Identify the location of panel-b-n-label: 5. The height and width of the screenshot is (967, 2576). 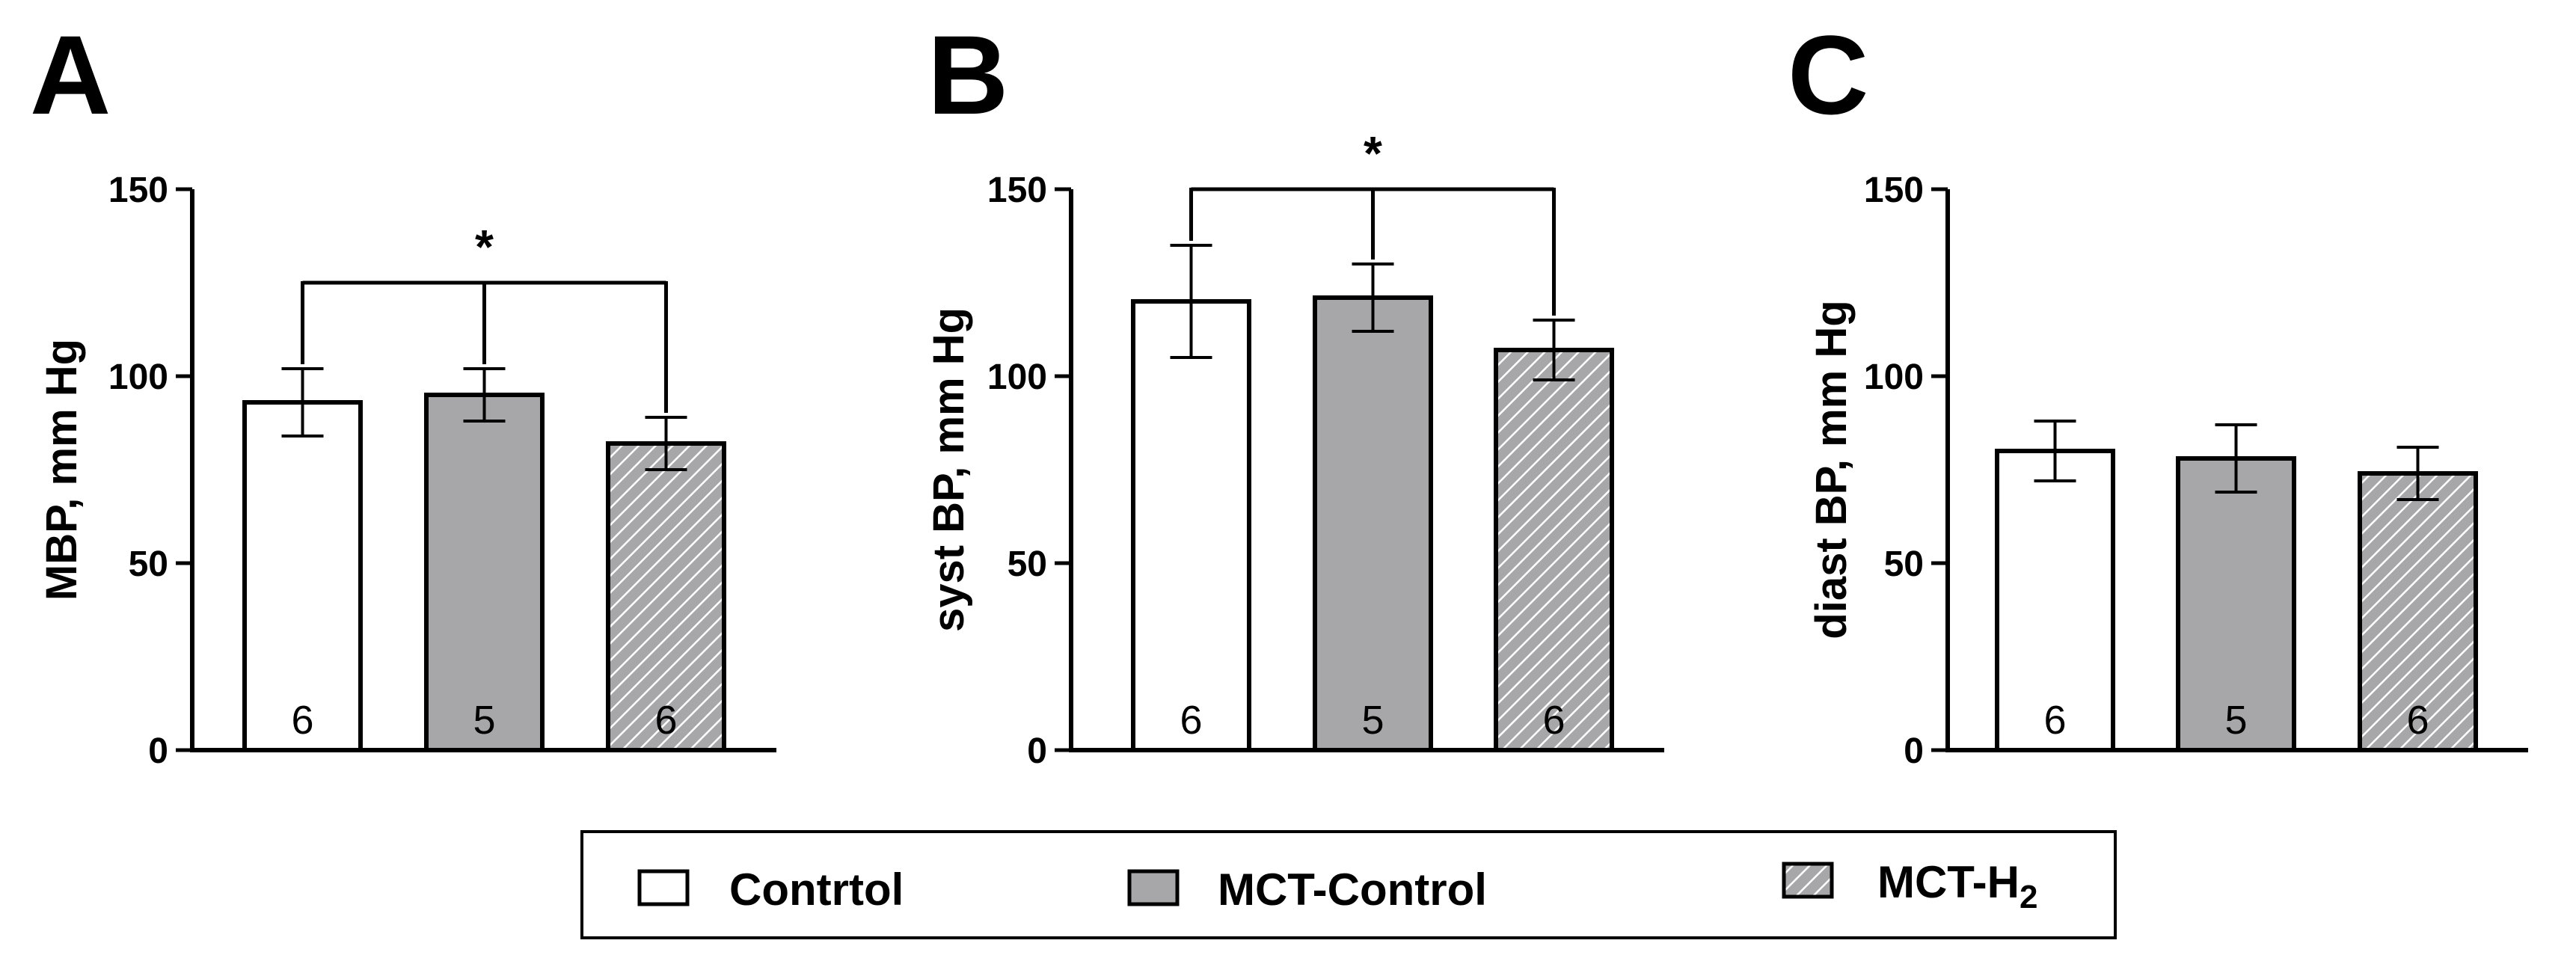
(1372, 720).